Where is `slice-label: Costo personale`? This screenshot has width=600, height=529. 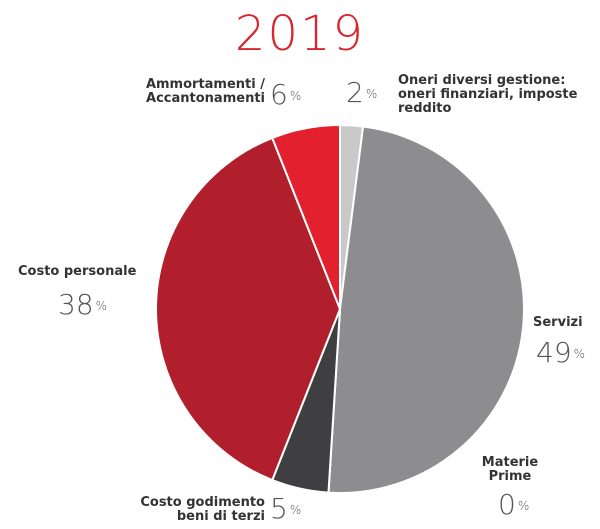
slice-label: Costo personale is located at coordinates (77, 271).